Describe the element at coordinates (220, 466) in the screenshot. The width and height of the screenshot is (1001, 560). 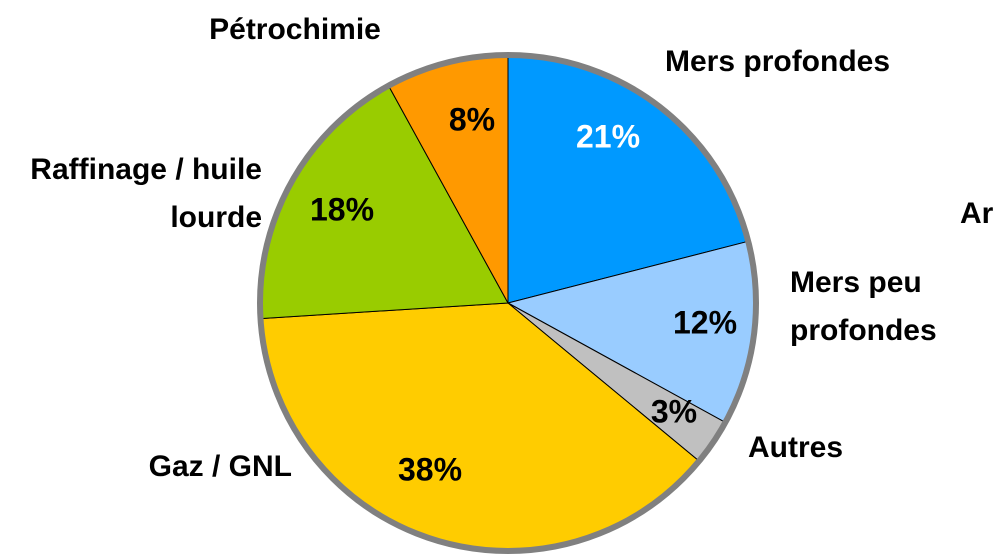
I see `category-label: Gaz / GNL` at that location.